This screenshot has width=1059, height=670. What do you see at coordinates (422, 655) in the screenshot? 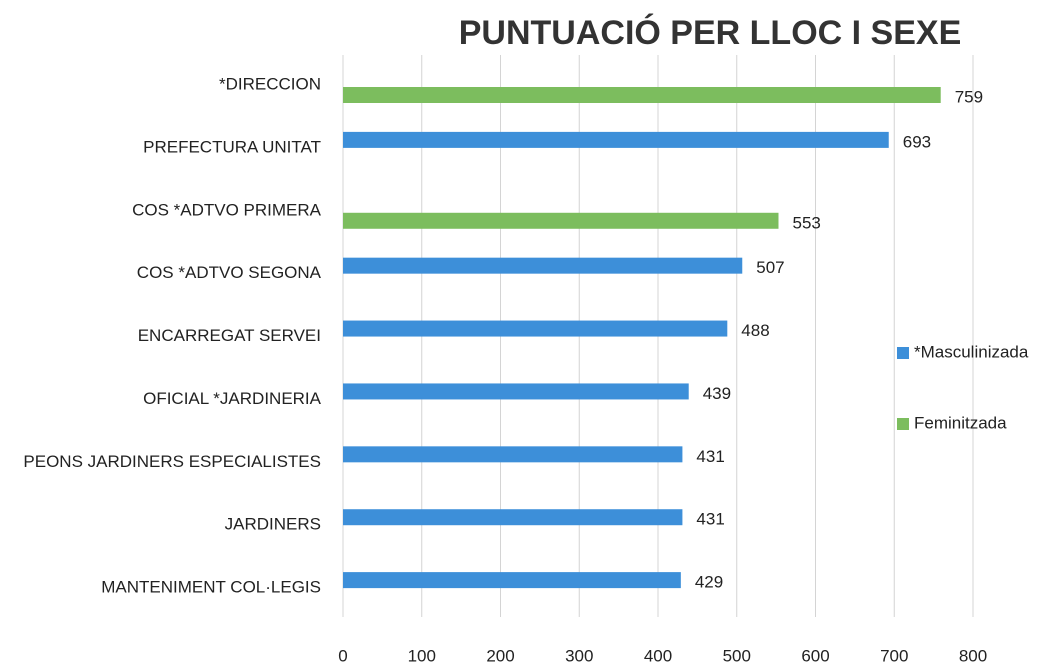
I see `x-tick-label: 100` at bounding box center [422, 655].